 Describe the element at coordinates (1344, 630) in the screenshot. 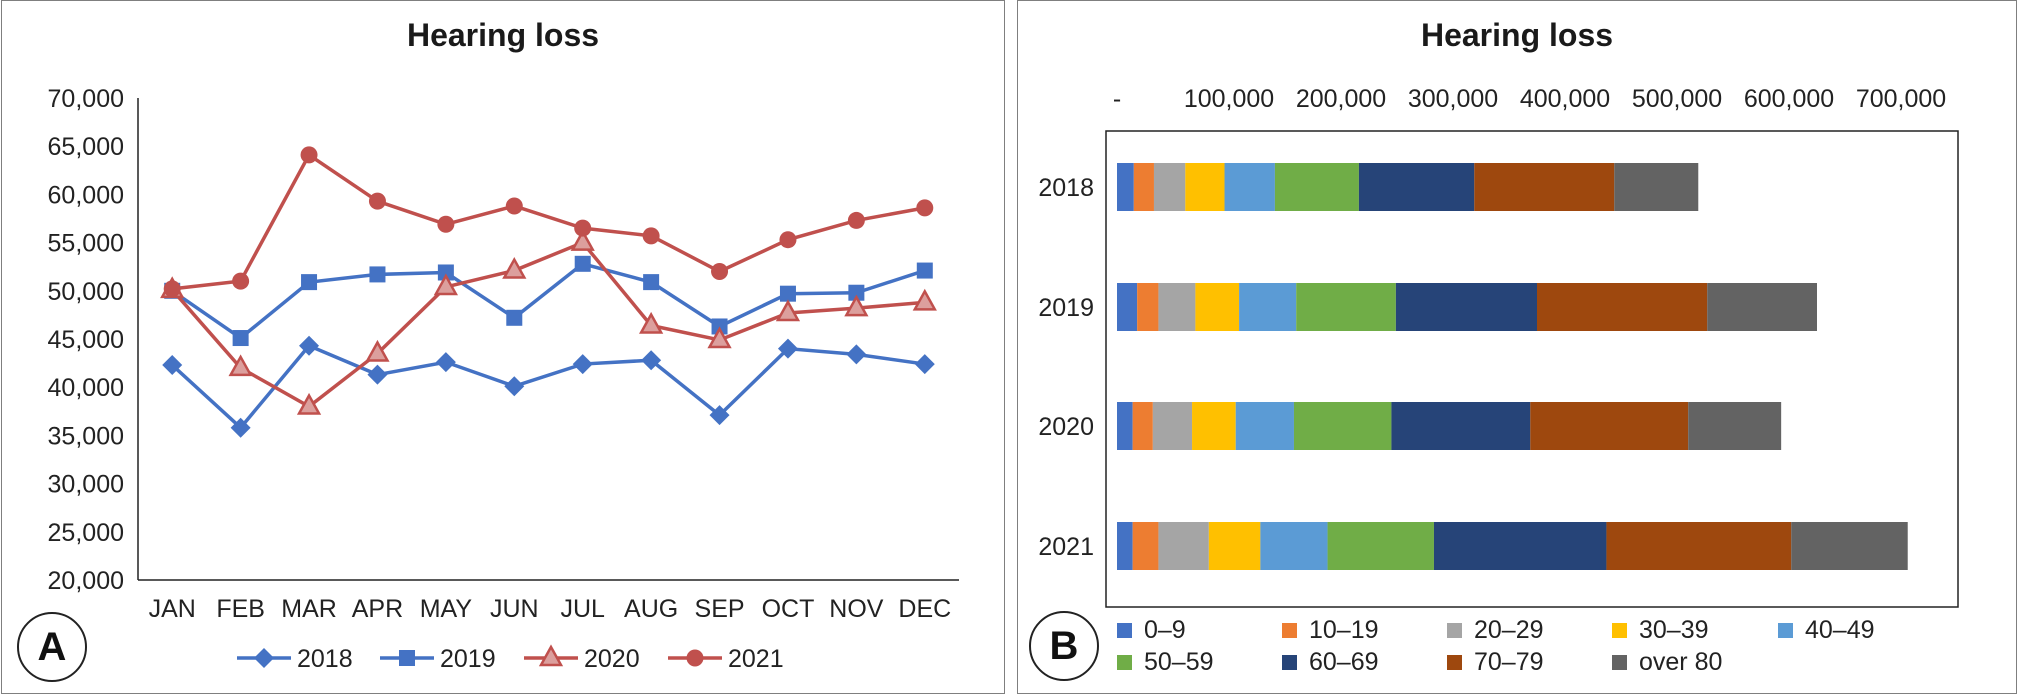

I see `legend-label: 10–19` at that location.